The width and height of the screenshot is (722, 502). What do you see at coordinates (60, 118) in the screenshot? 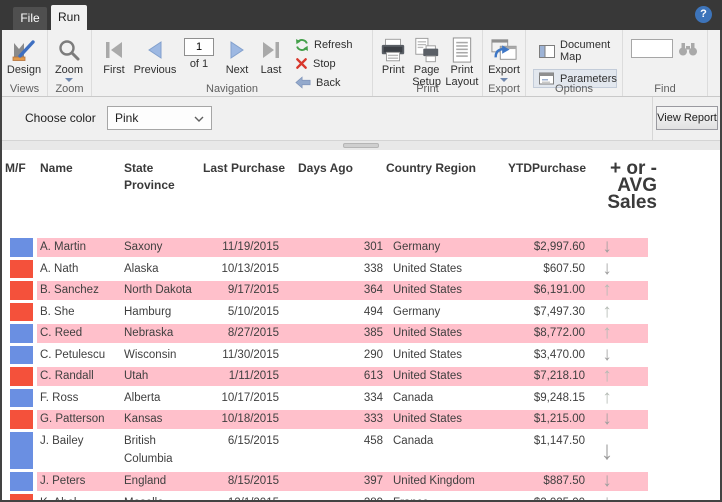
I see `choose-color-label: Choose color` at bounding box center [60, 118].